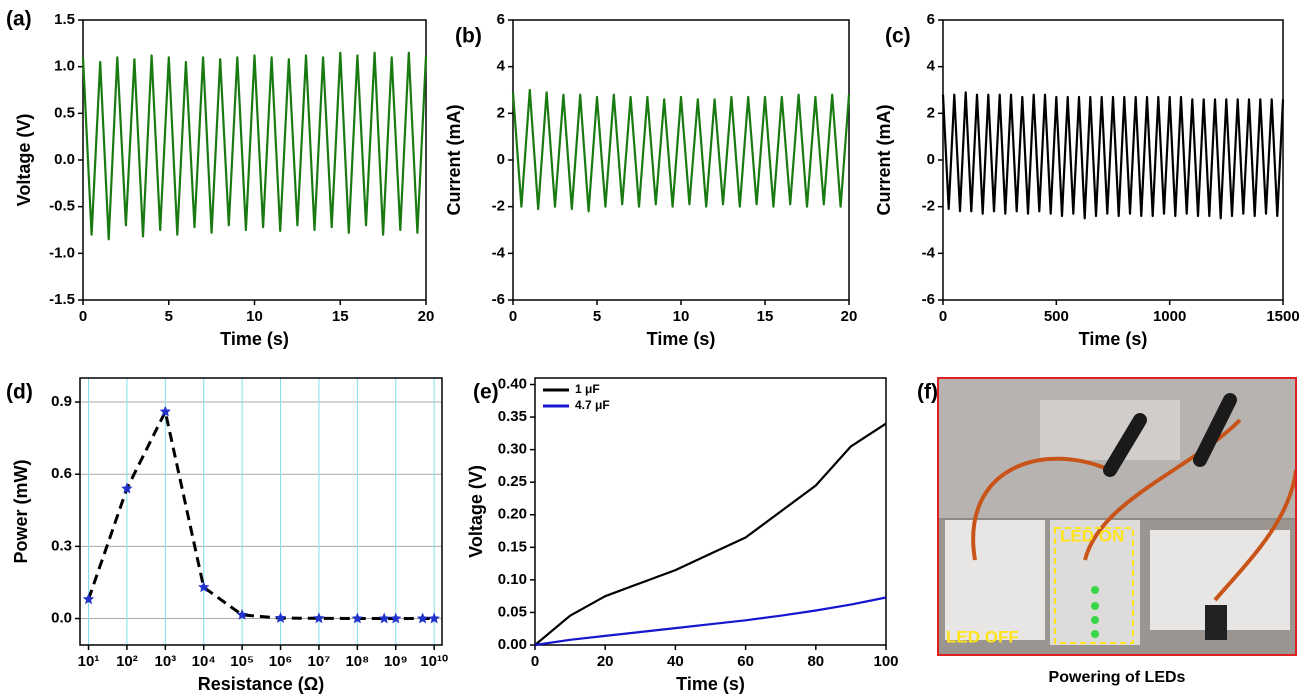  Describe the element at coordinates (242, 661) in the screenshot. I see `x-tick-label: 10⁵` at that location.